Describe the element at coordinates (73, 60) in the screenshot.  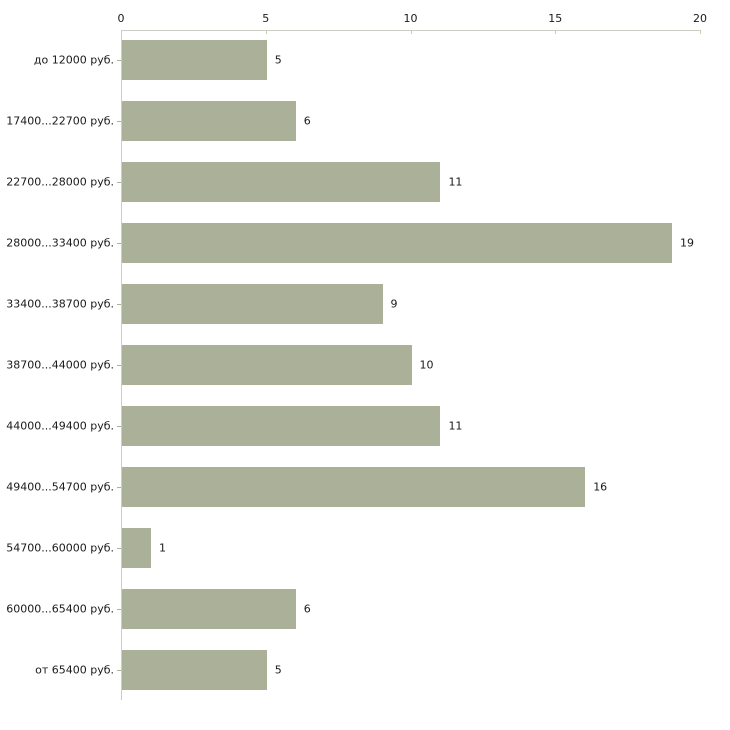
I see `category-label: до 12000 руб.` at that location.